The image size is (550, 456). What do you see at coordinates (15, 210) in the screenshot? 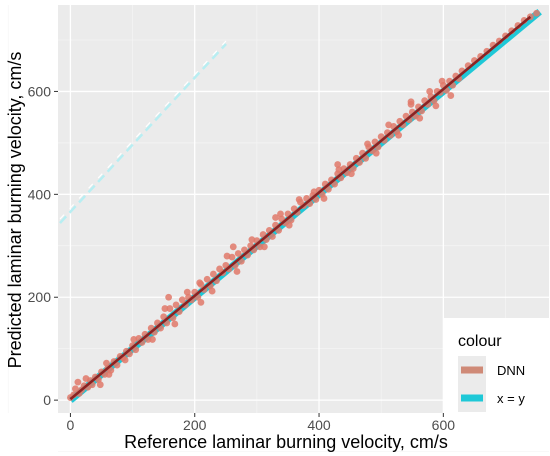
I see `y-axis-title: Predicted laminar burning velocity, cm/s` at bounding box center [15, 210].